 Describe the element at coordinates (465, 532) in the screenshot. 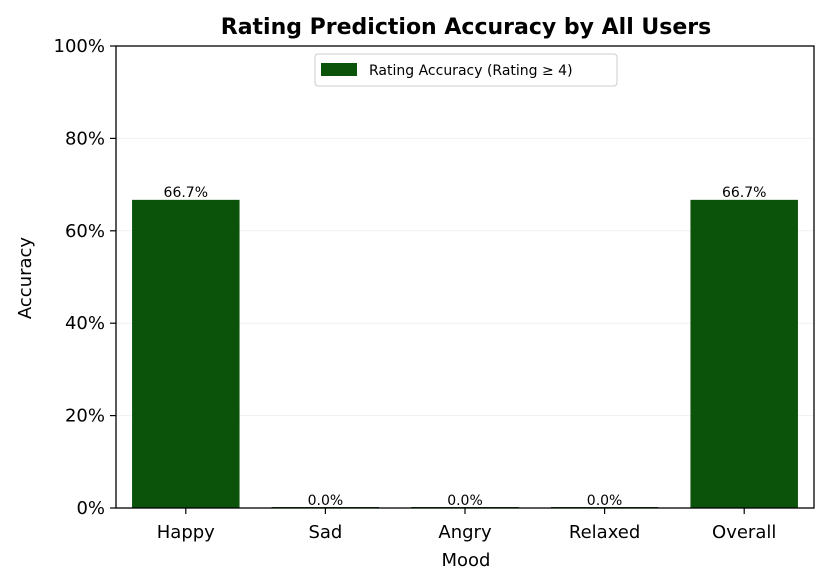

I see `x-tick-label: Angry` at that location.